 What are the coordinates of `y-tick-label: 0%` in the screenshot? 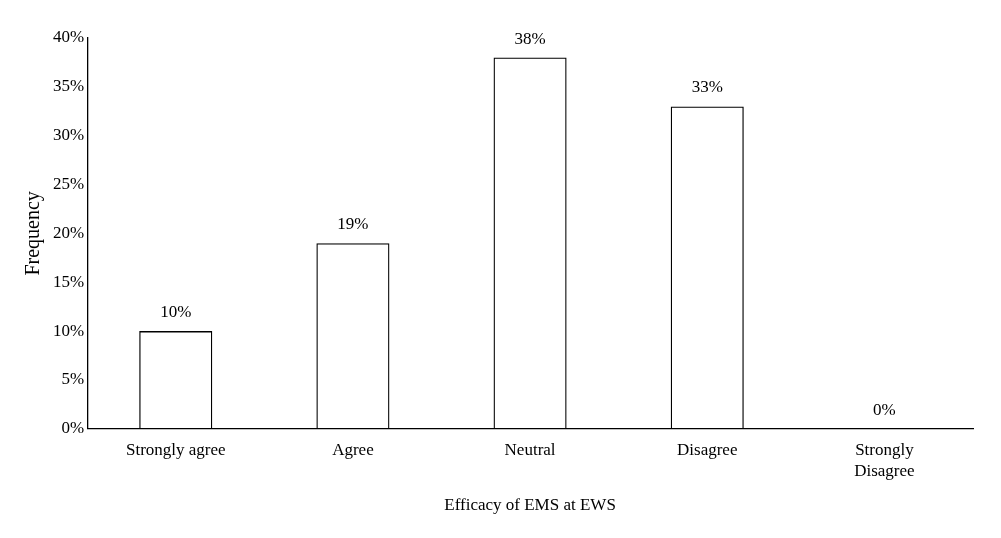 It's located at (73, 428).